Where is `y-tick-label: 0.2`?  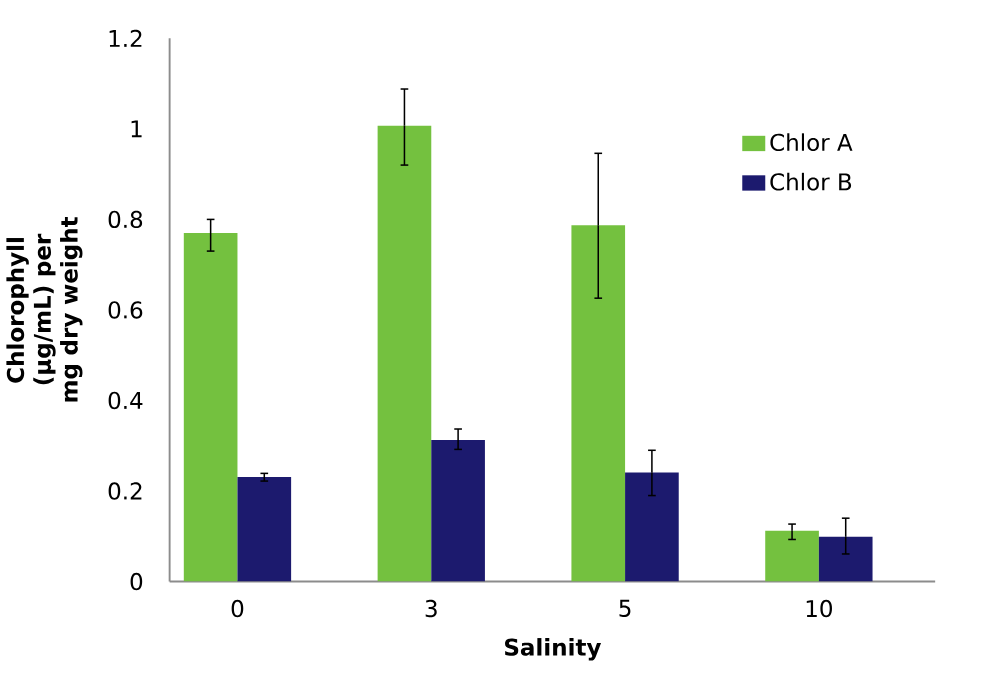 y-tick-label: 0.2 is located at coordinates (125, 491).